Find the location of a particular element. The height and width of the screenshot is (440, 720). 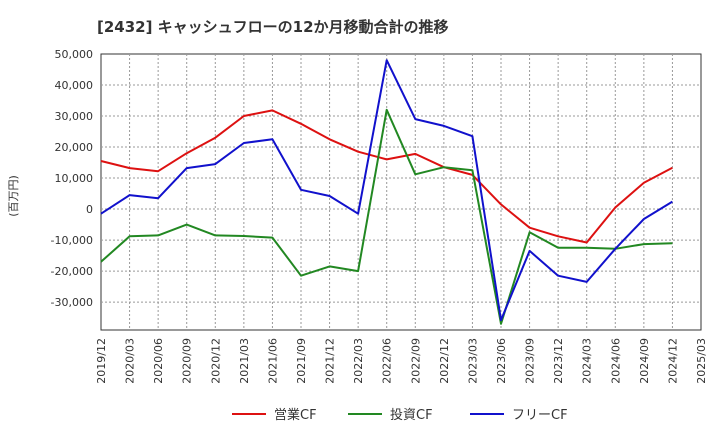

y-tick-label: 40,000 is located at coordinates (74, 85).